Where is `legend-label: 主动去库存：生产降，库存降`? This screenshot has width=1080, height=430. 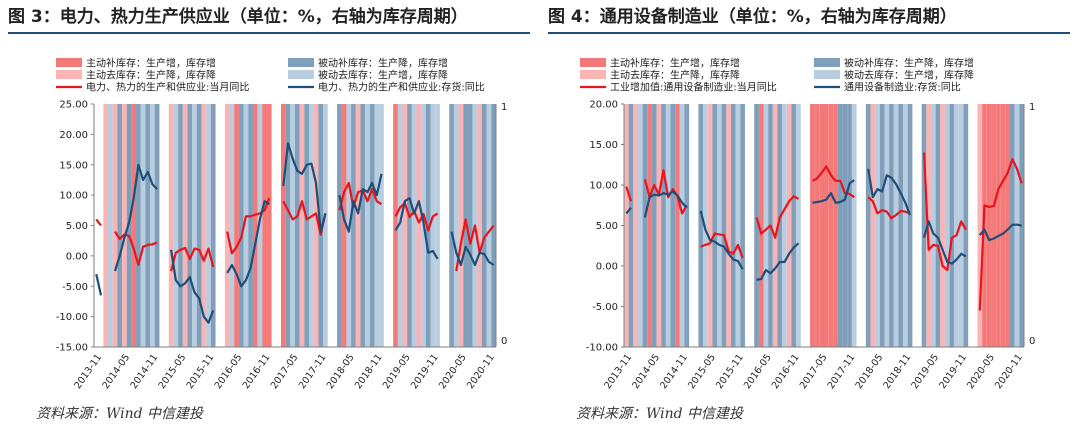
legend-label: 主动去库存：生产降，库存降 is located at coordinates (151, 75).